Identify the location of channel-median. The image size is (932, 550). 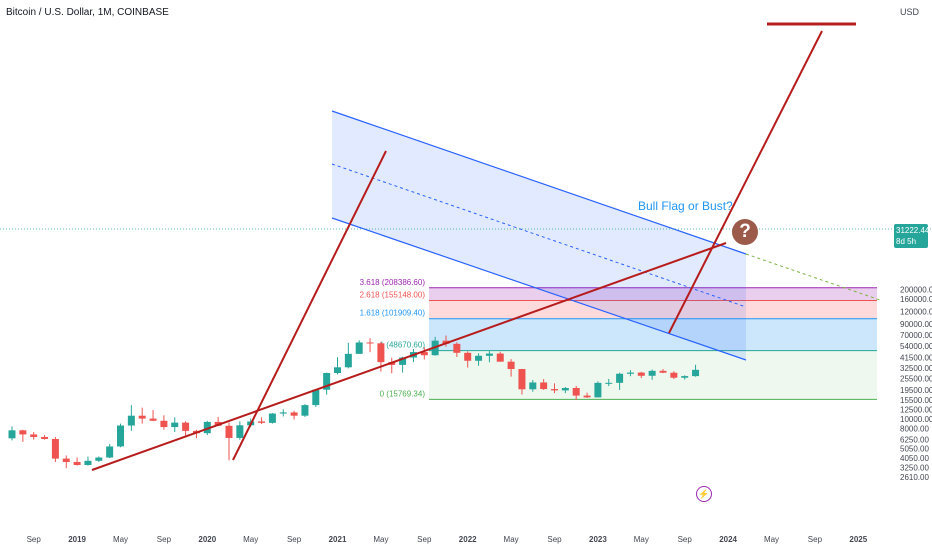
(539, 235).